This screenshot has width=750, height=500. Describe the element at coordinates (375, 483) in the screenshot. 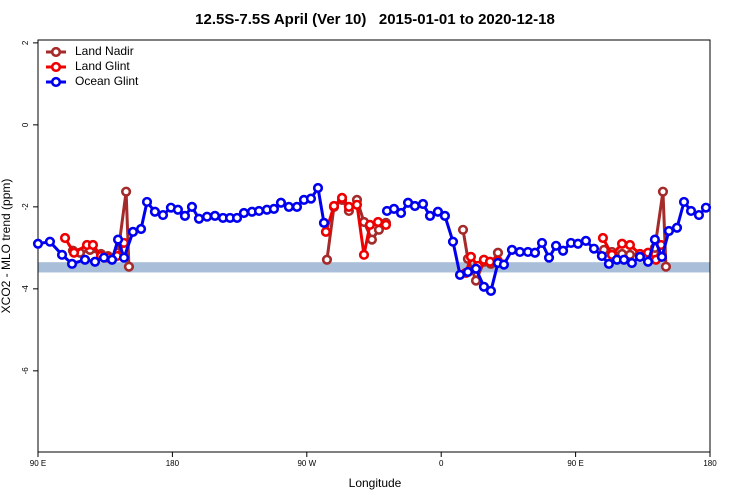

I see `x-axis-label: Longitude` at that location.